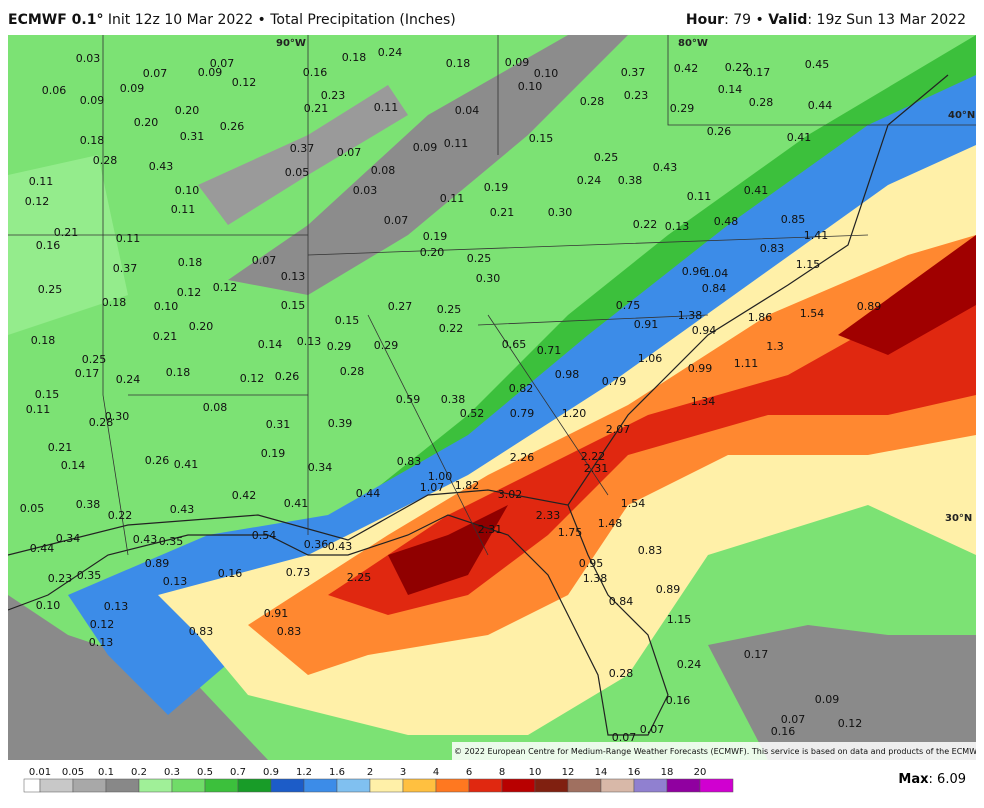 This screenshot has height=808, width=984. What do you see at coordinates (756, 654) in the screenshot?
I see `point-value: 0.17` at bounding box center [756, 654].